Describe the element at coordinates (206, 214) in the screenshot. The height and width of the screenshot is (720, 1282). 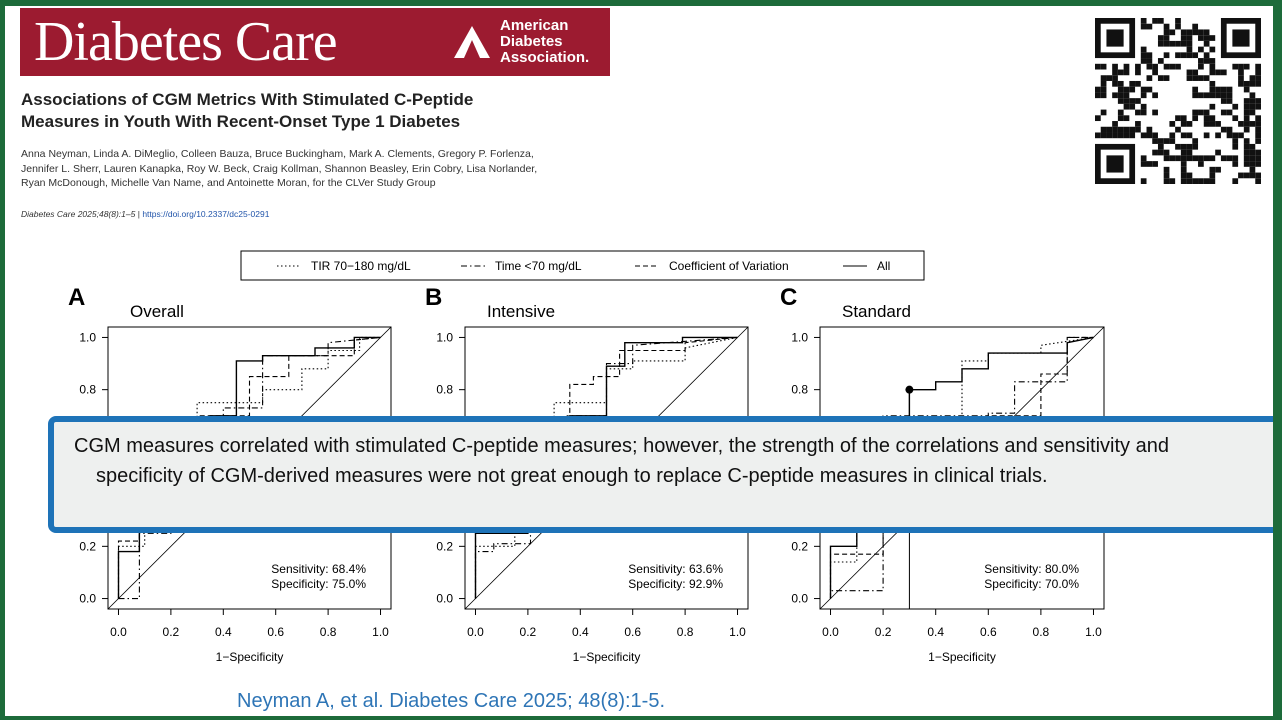
I see `citation-doi: https://doi.org/10.2337/dc25-0291` at that location.